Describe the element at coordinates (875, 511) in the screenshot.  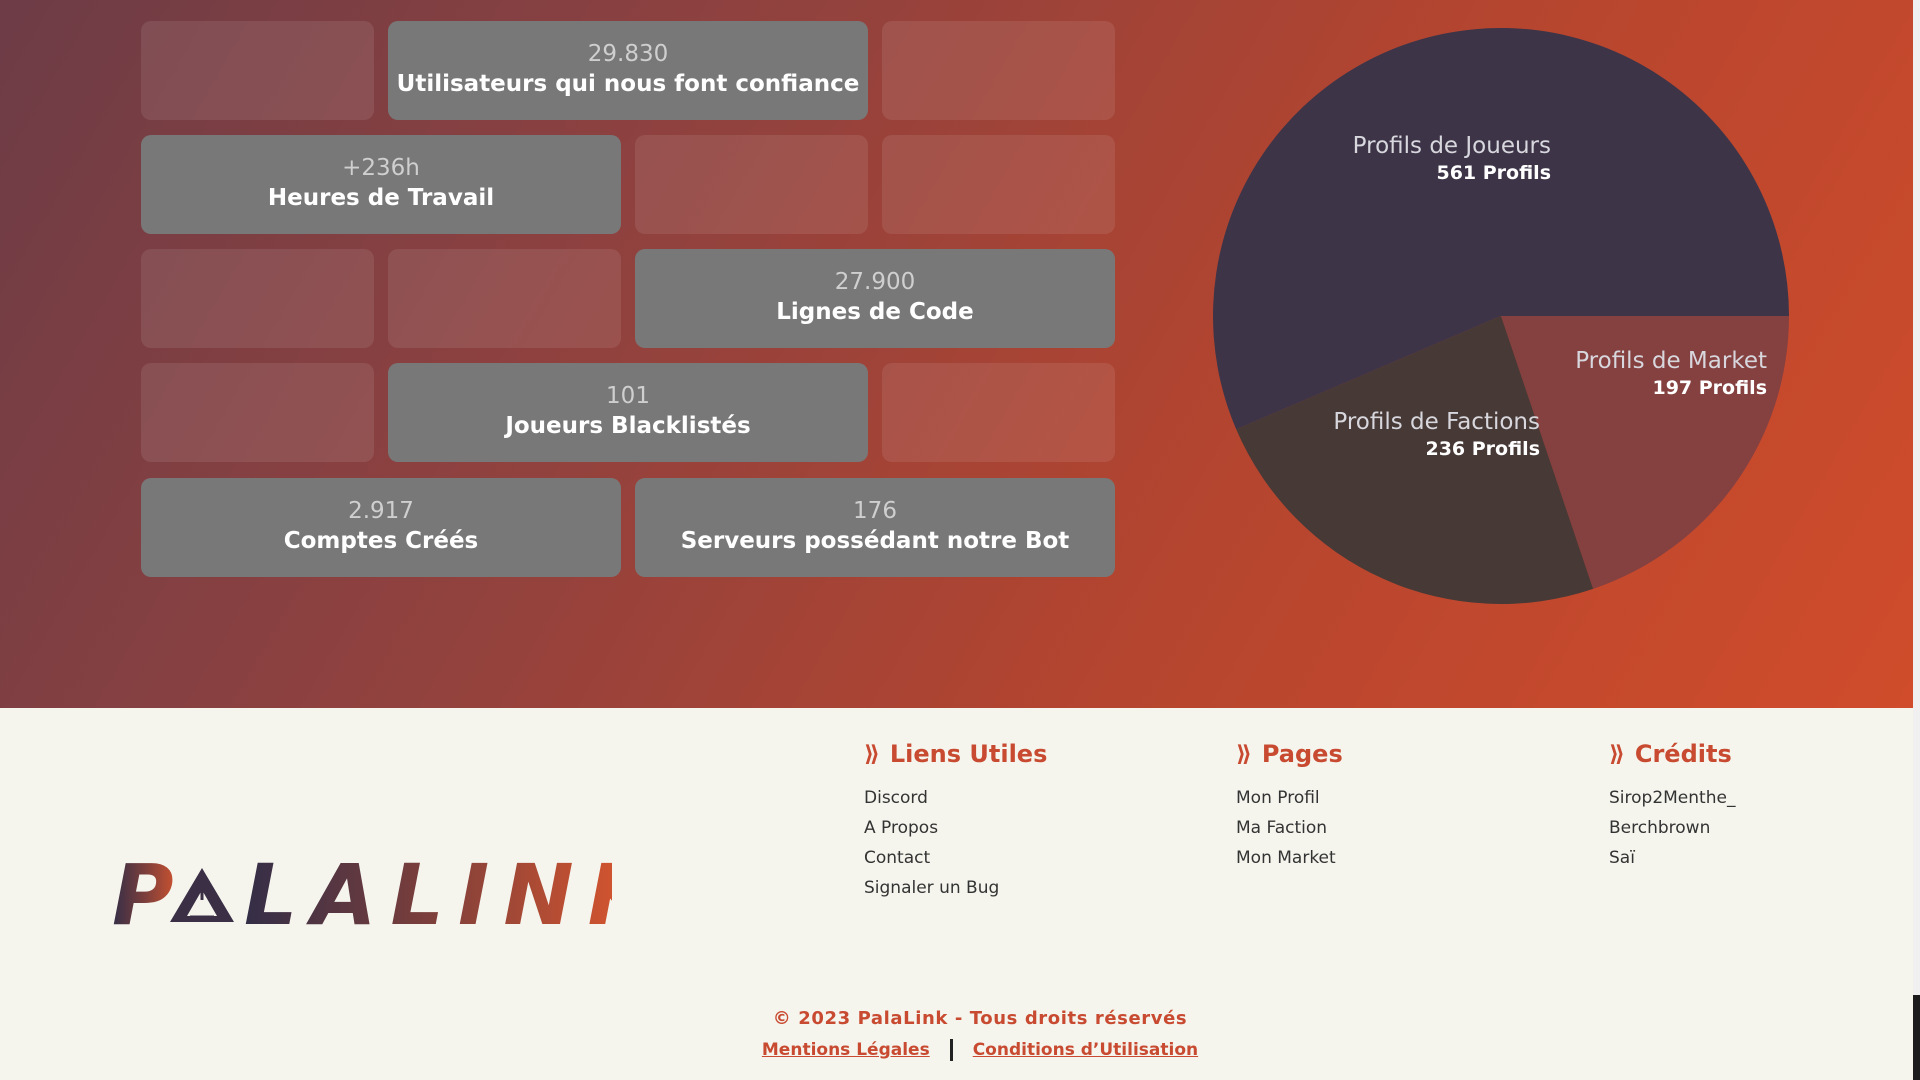
I see `stat-value: 176` at that location.